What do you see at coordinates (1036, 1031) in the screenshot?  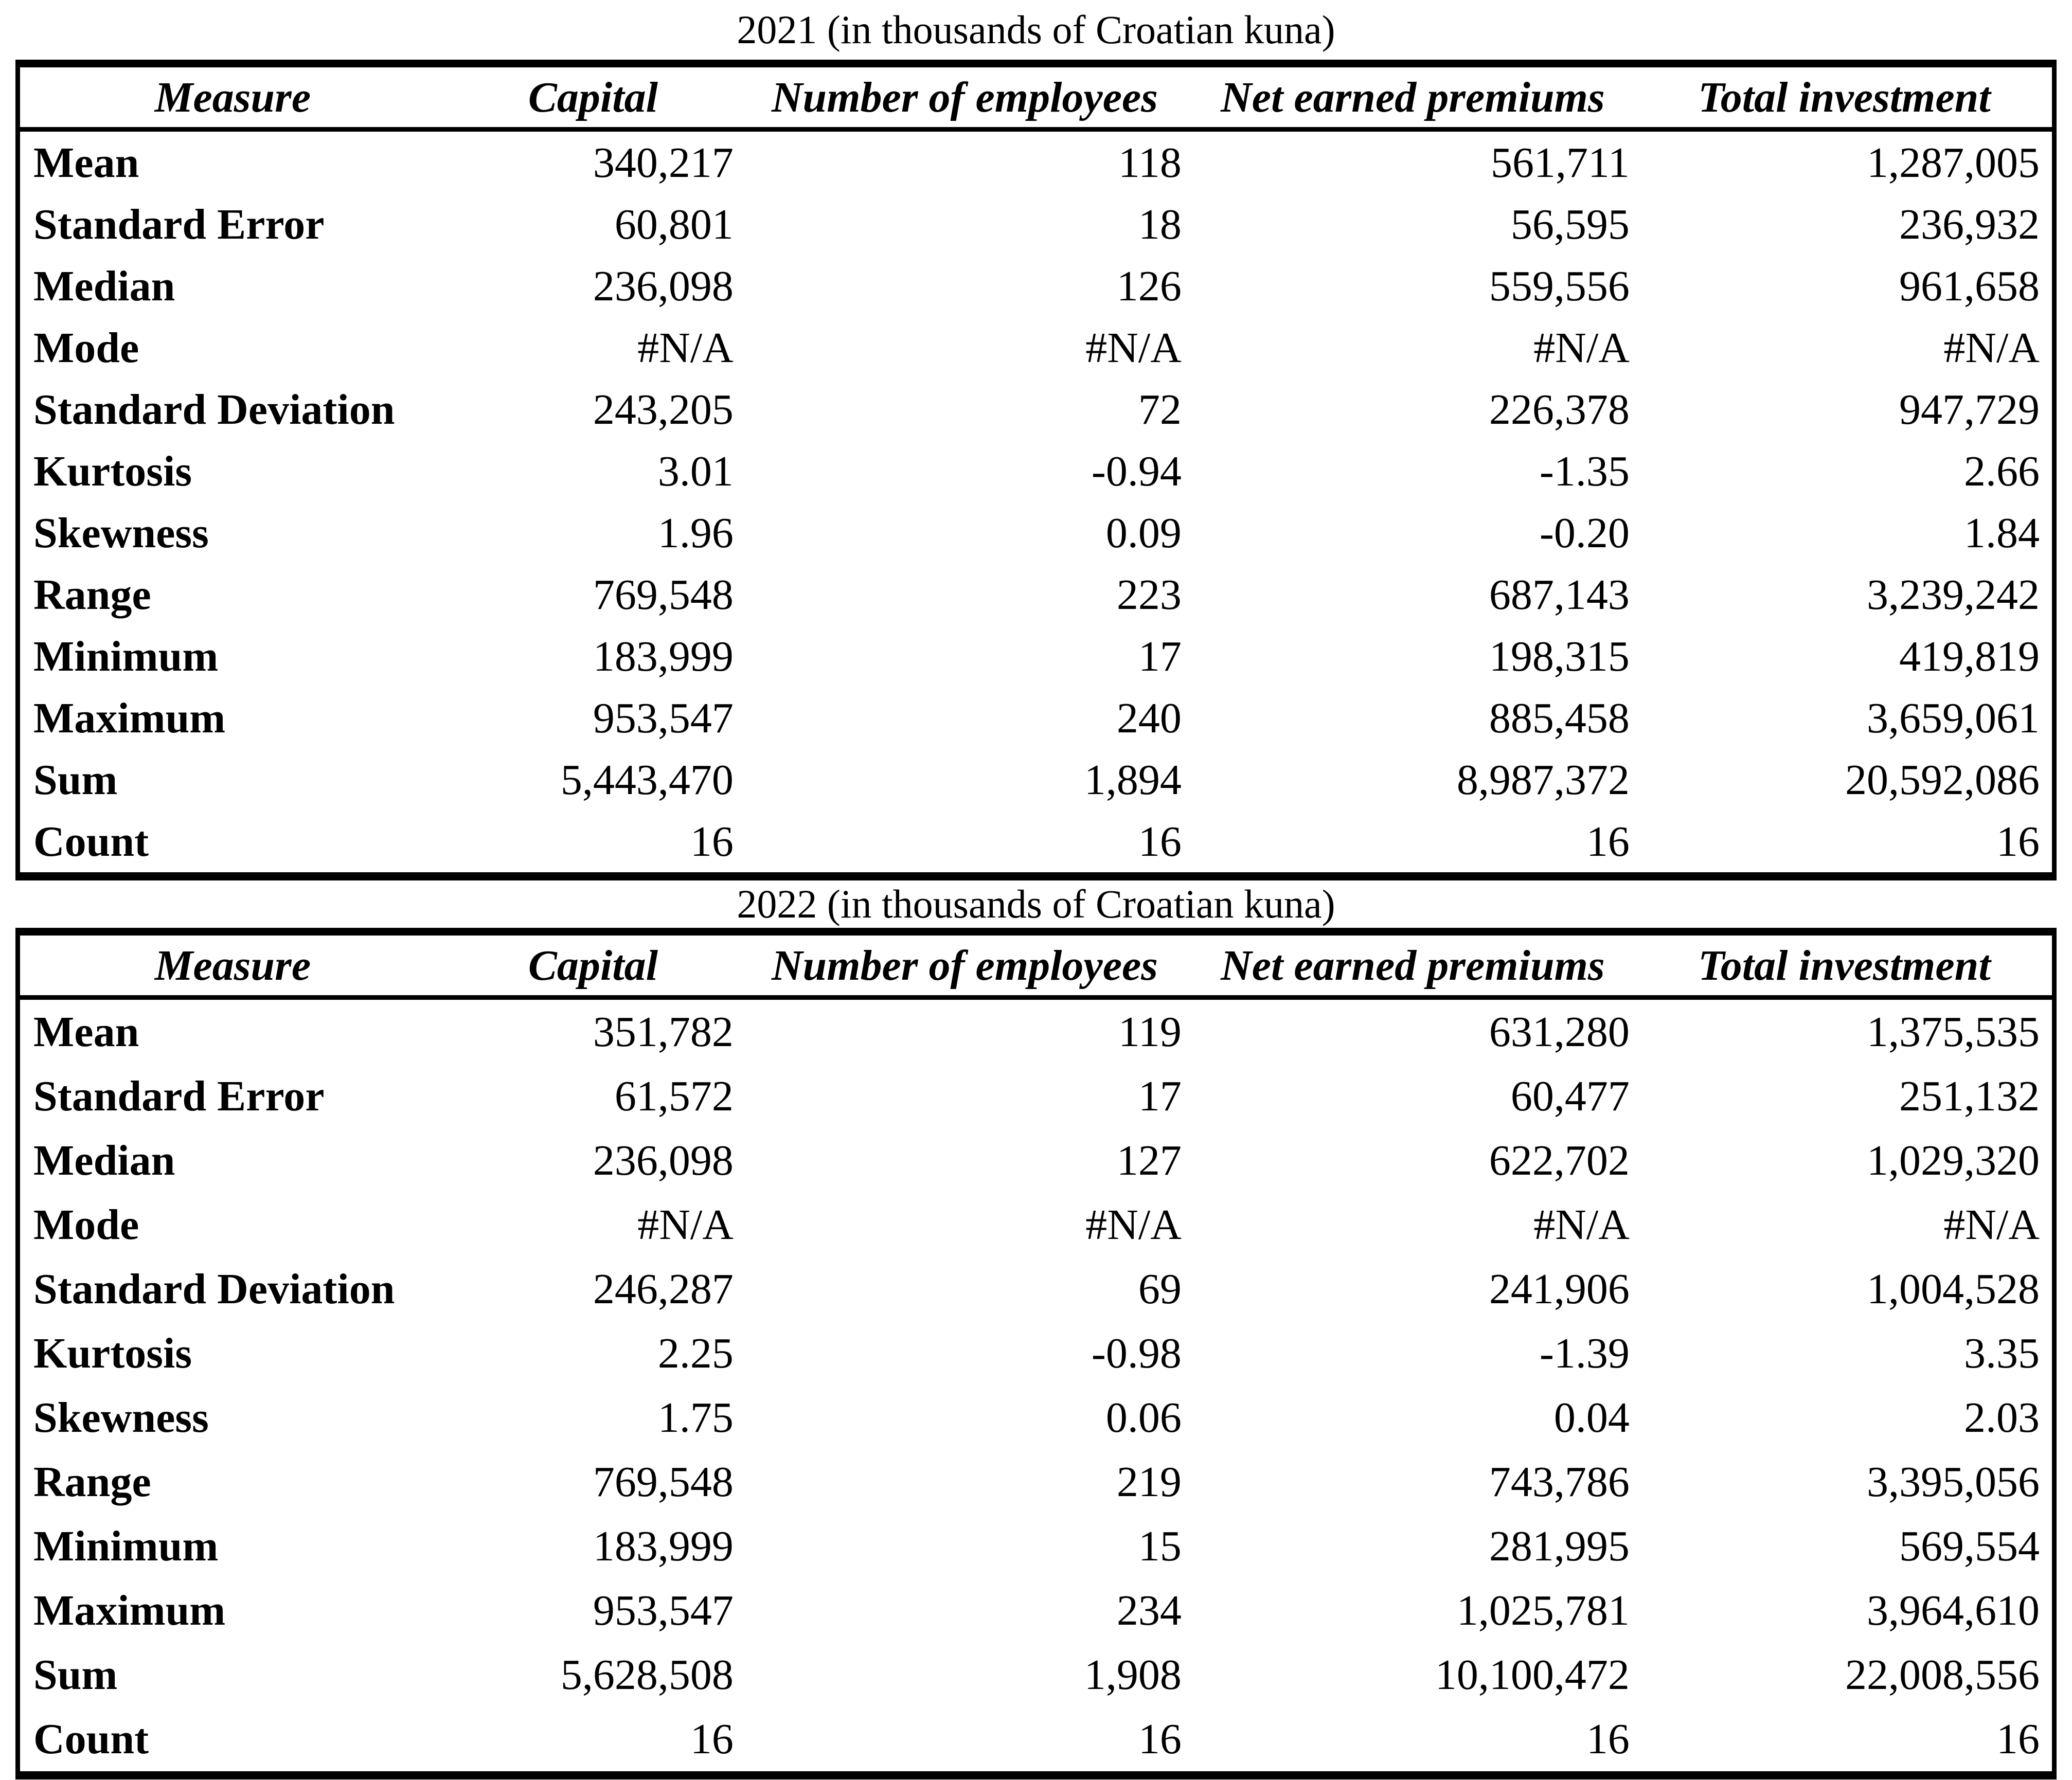 I see `table-row: Mean 351,782 119 631,280 1,375,535` at bounding box center [1036, 1031].